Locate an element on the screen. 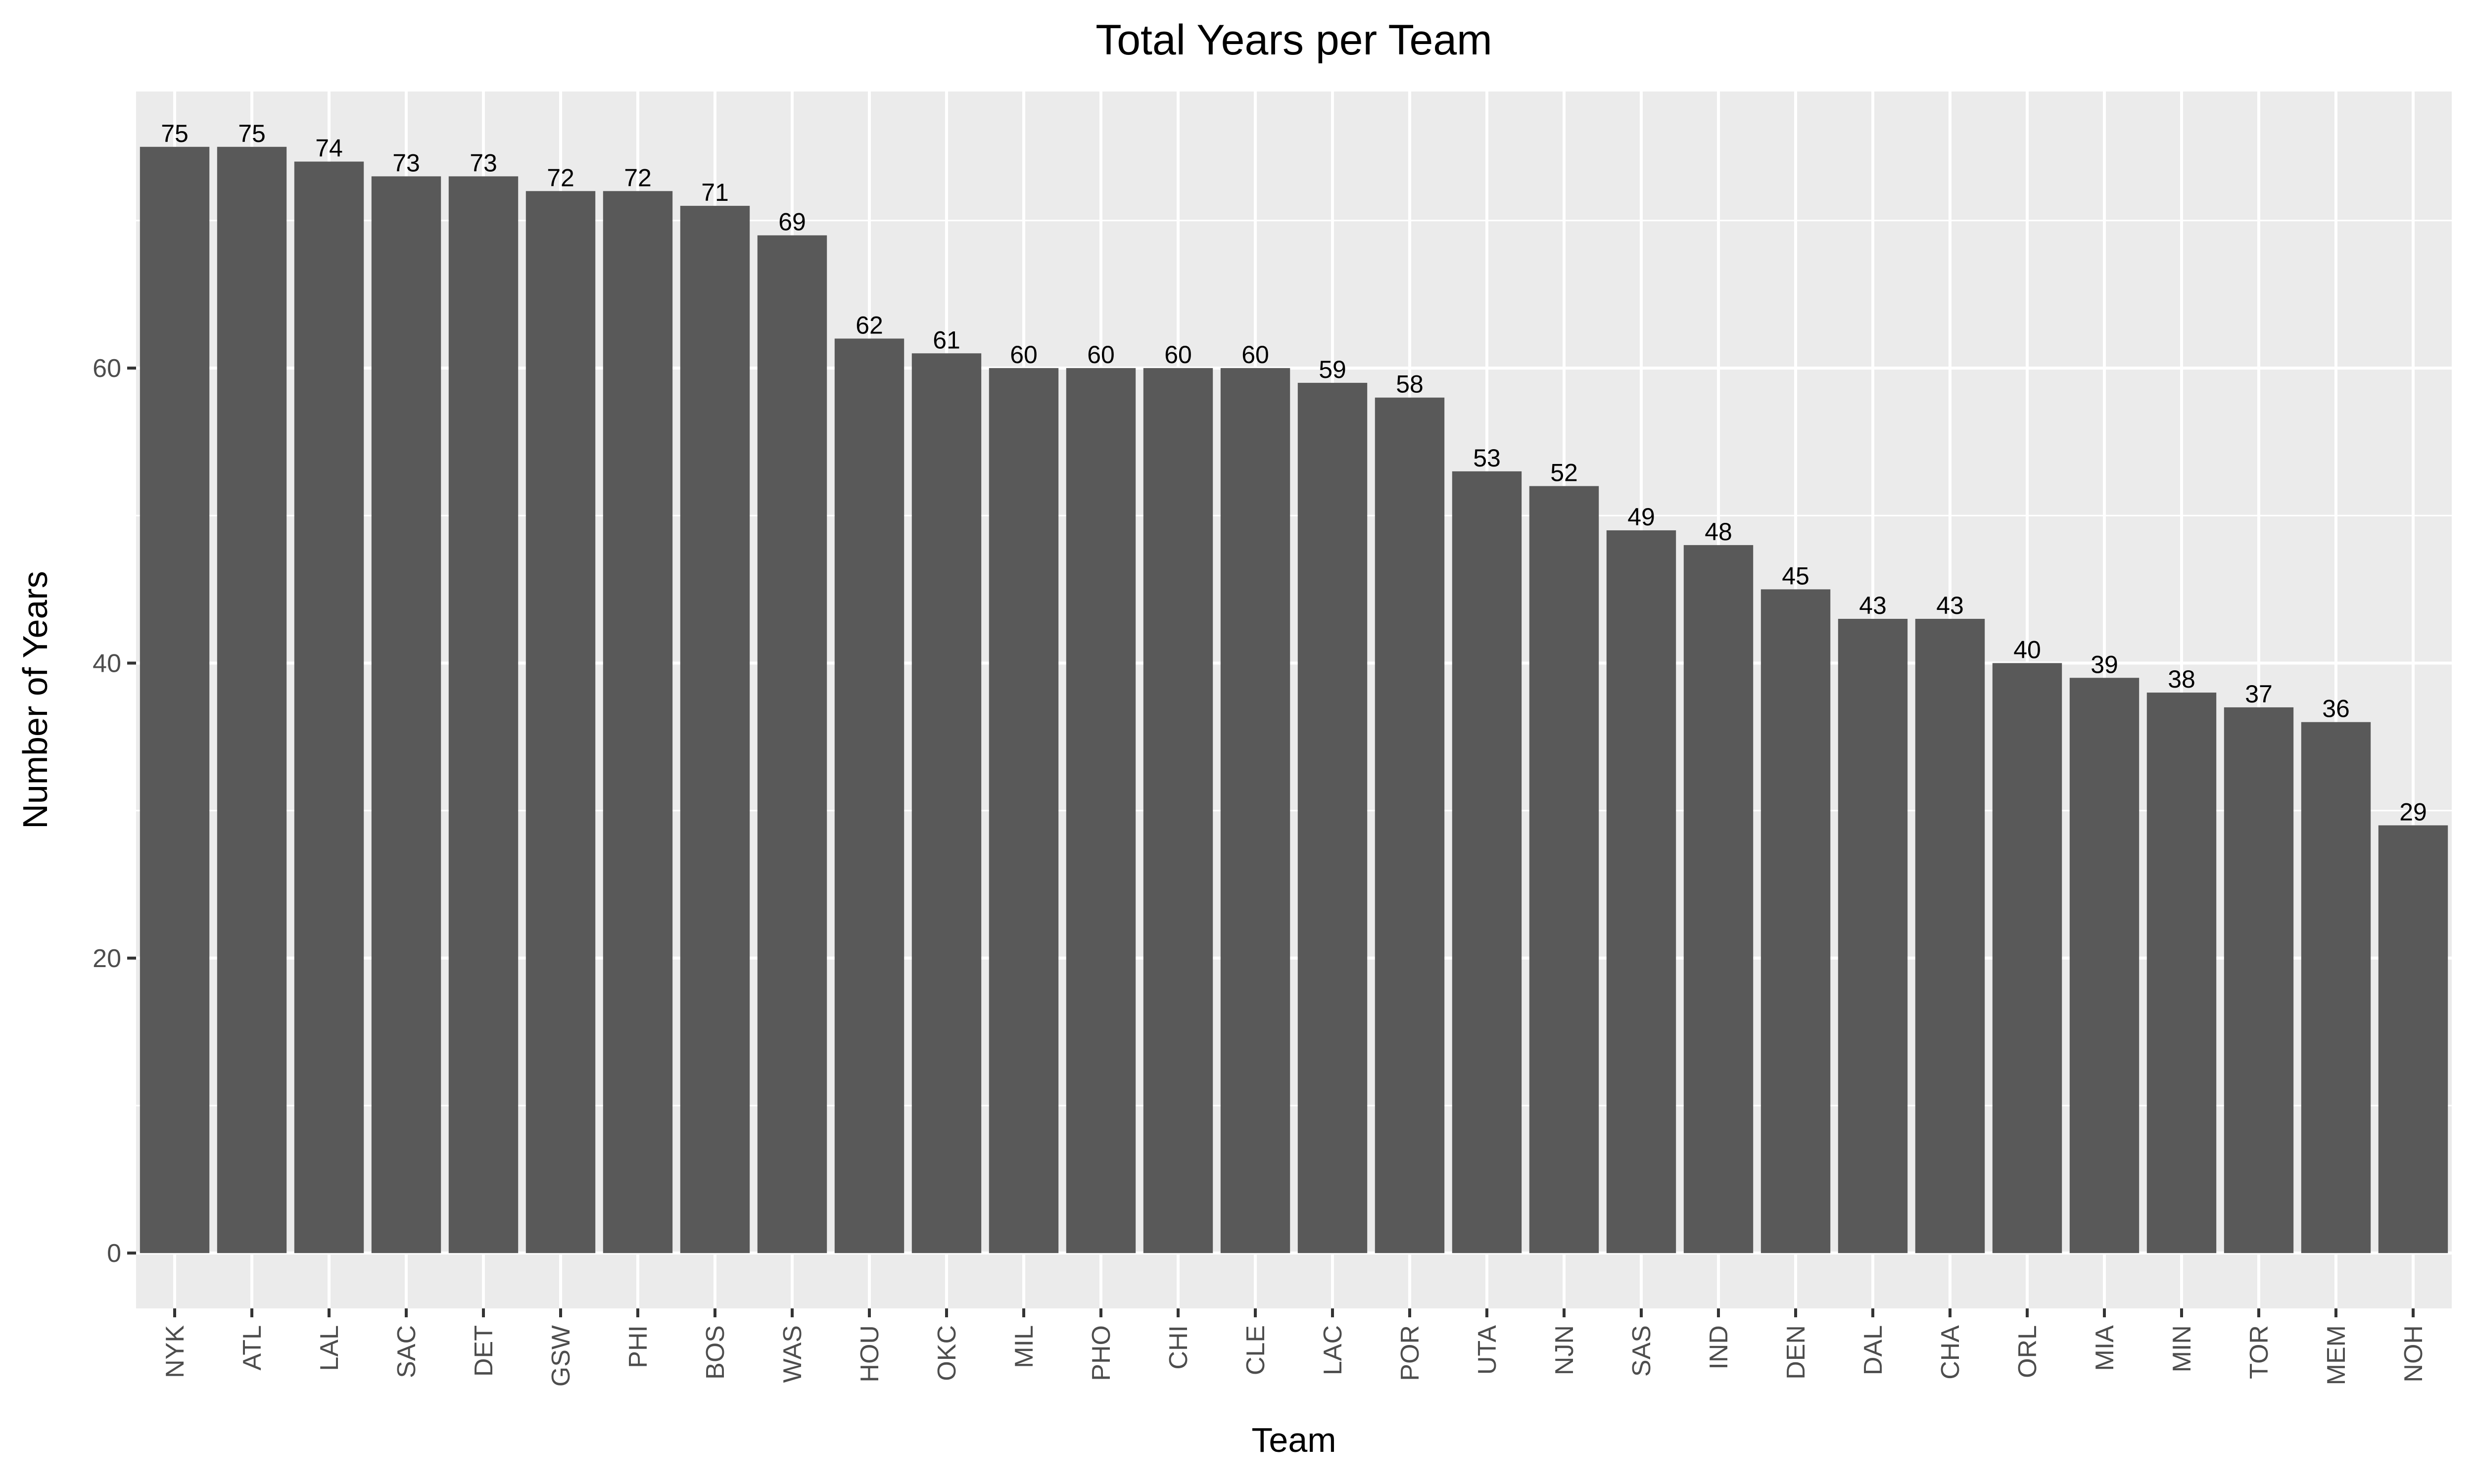 This screenshot has height=1484, width=2474. x-tick-label-sas: SAS is located at coordinates (1642, 1351).